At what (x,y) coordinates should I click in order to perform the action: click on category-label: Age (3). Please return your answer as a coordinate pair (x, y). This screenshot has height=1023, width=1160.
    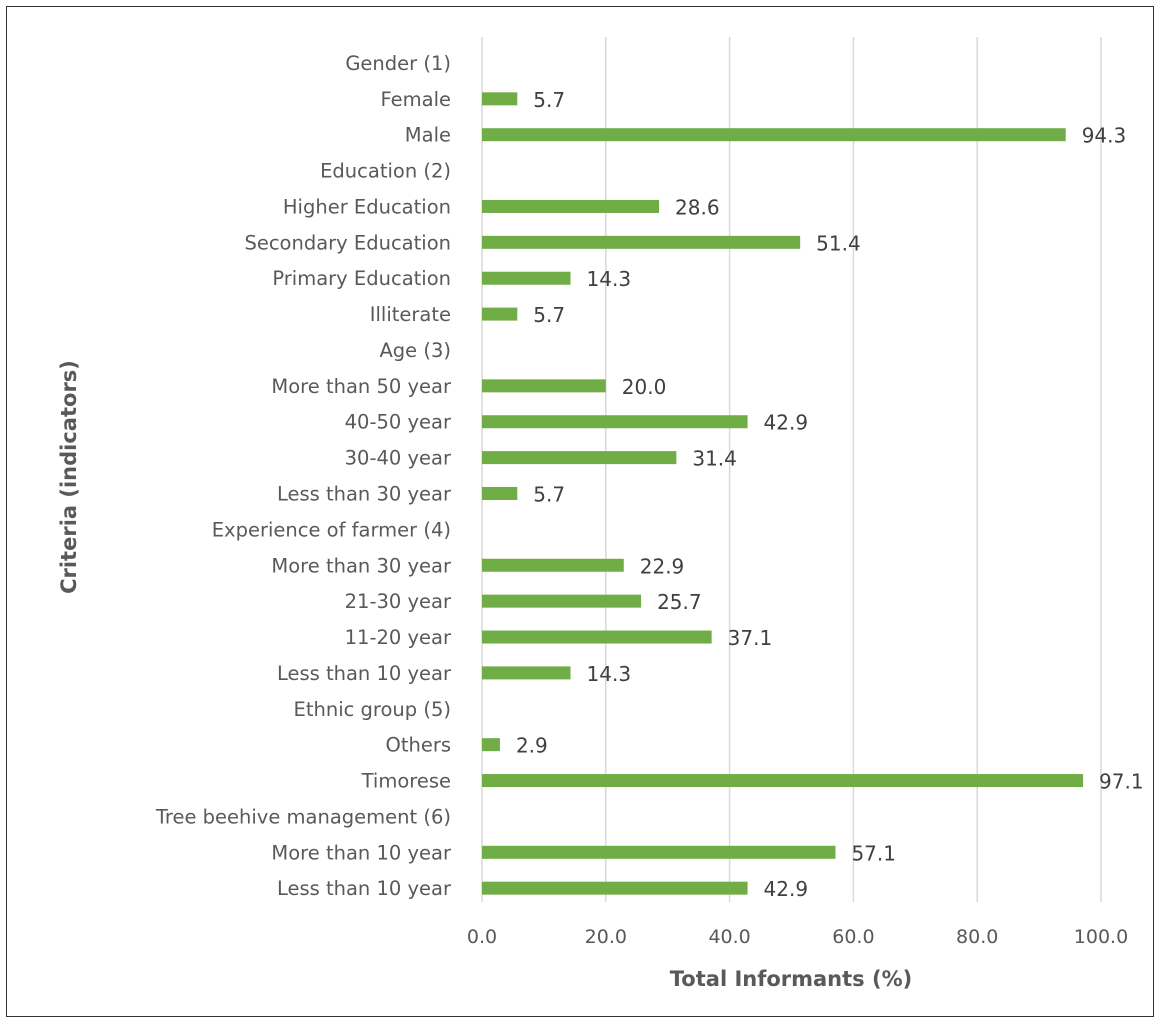
    Looking at the image, I should click on (415, 350).